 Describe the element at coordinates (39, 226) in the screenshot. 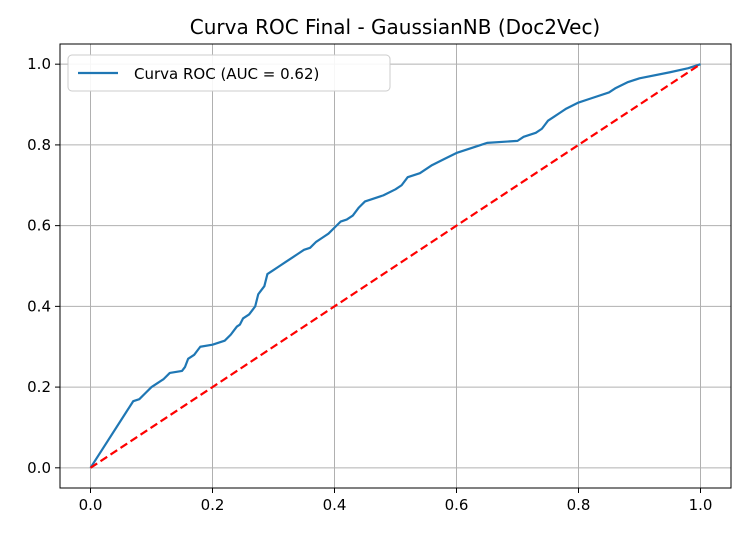

I see `y-tick-label: 0.6` at that location.